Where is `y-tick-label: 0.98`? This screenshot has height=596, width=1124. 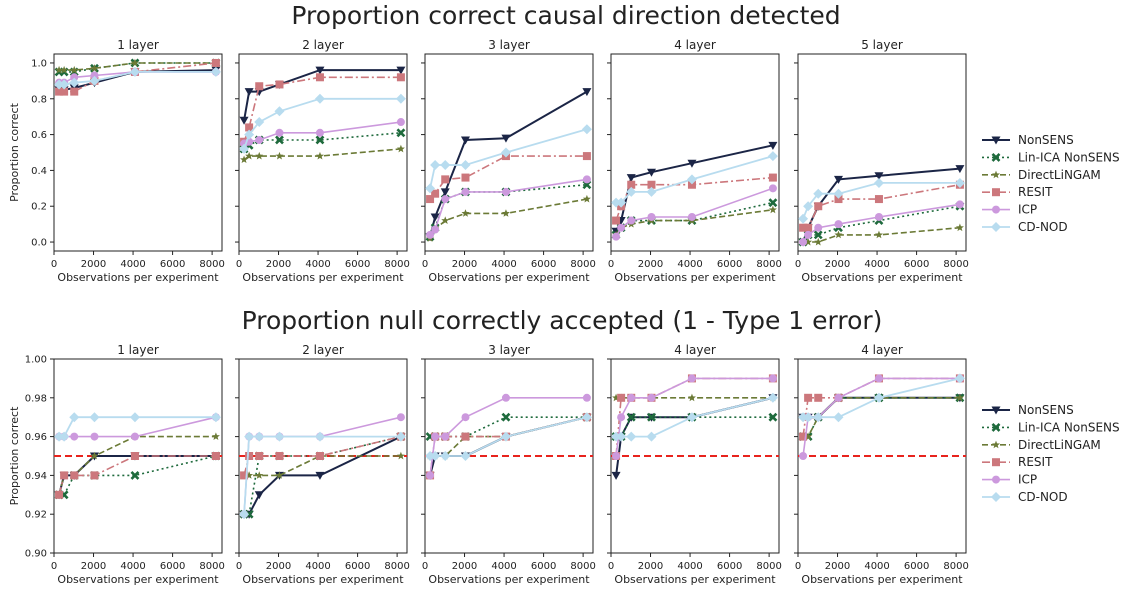 y-tick-label: 0.98 is located at coordinates (36, 398).